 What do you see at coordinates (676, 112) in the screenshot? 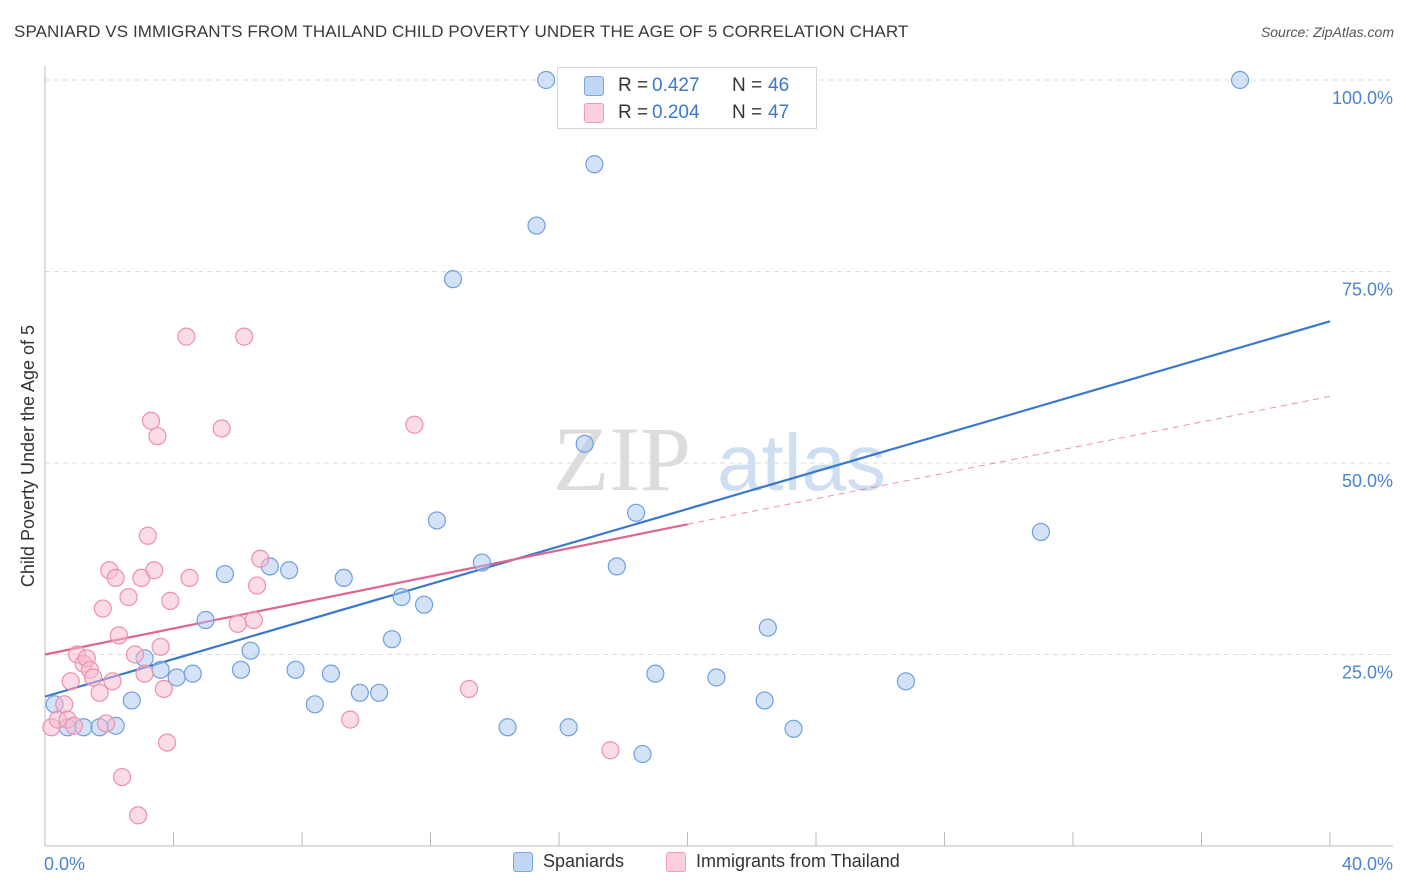
I see `legend-r-value: 0.204` at bounding box center [676, 112].